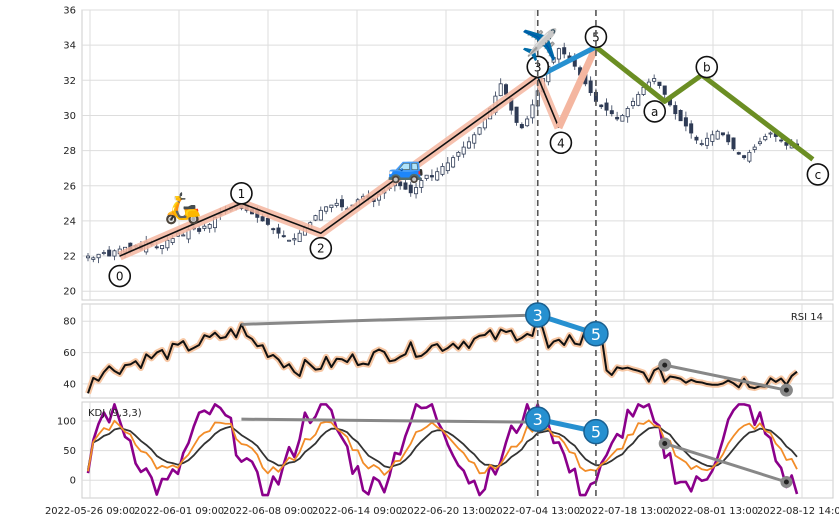 This screenshot has height=522, width=839. I want to click on rsi-divergence-line, so click(389, 319).